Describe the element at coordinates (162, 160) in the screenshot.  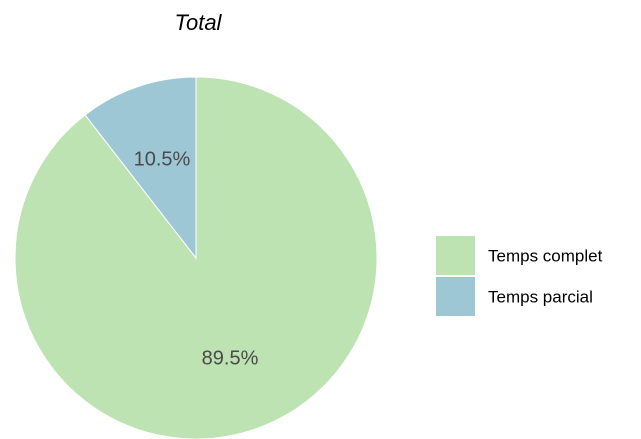
I see `slice-label-temps-parcial: 10.5%` at that location.